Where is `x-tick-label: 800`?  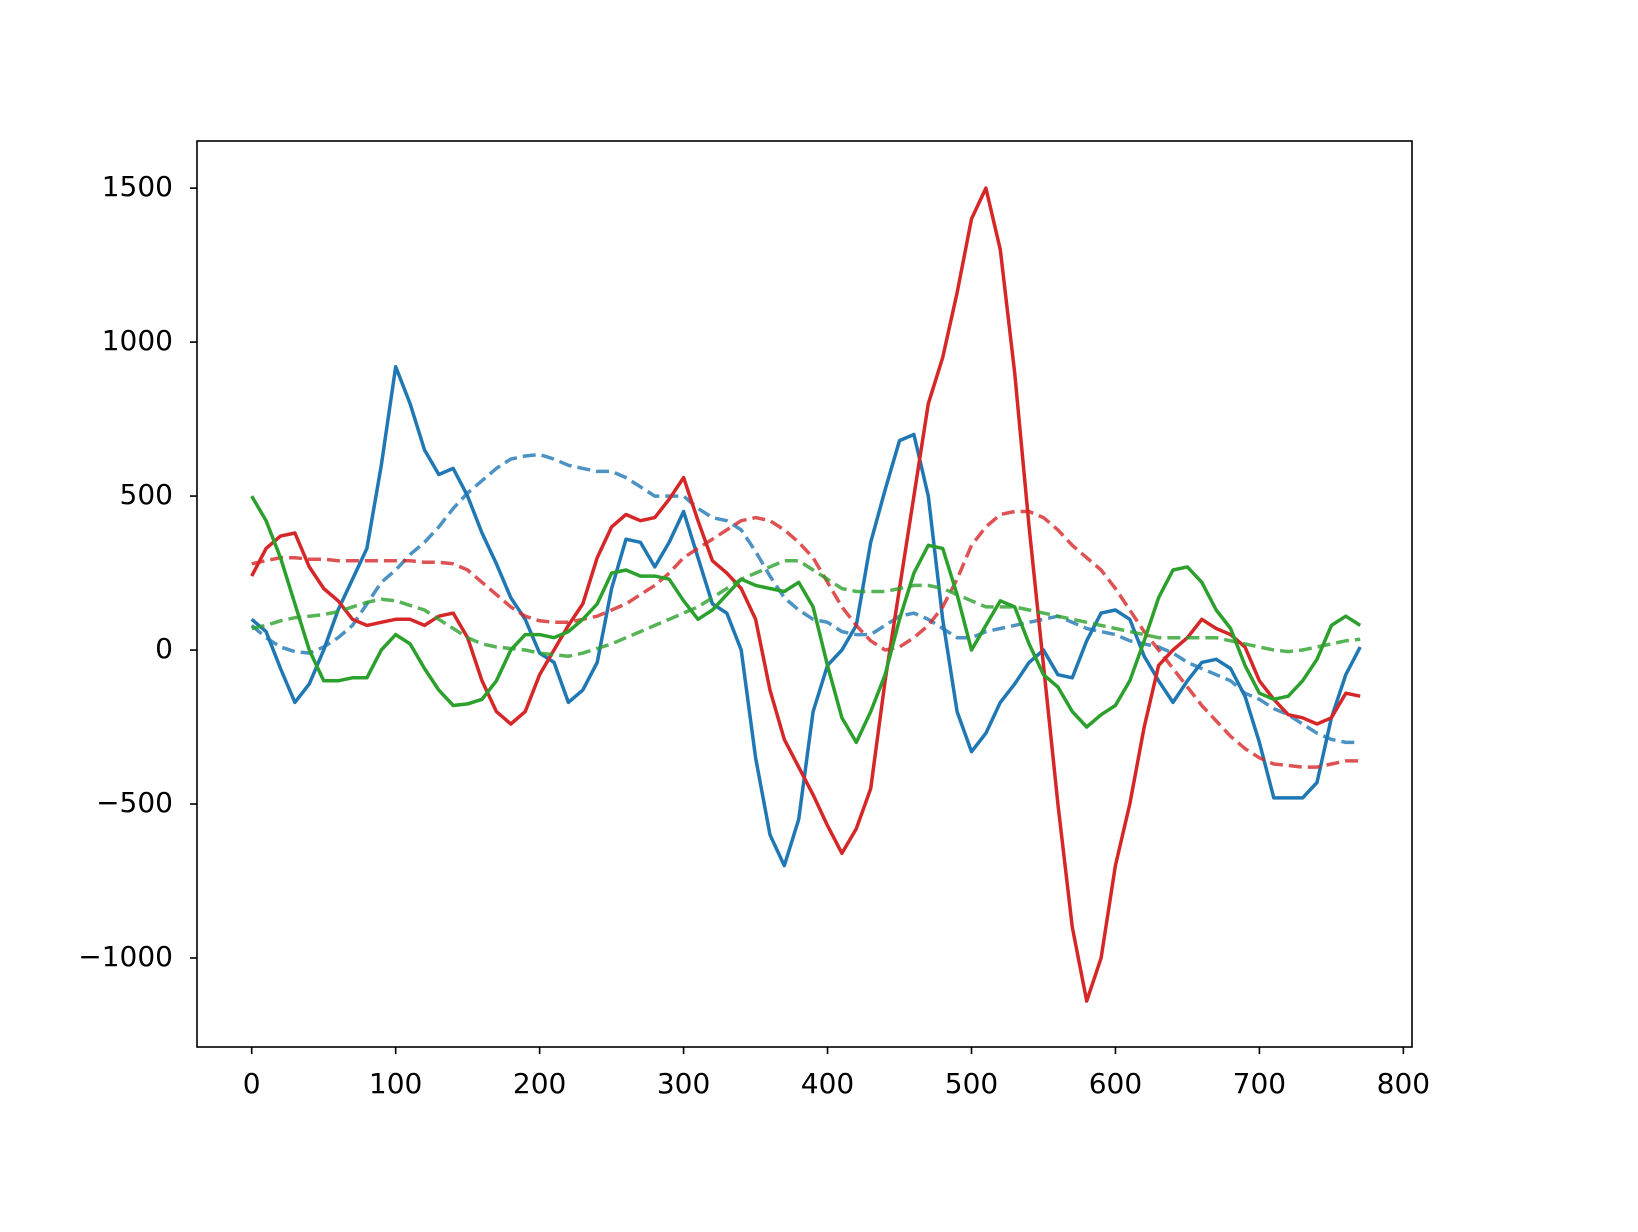
x-tick-label: 800 is located at coordinates (1403, 1083).